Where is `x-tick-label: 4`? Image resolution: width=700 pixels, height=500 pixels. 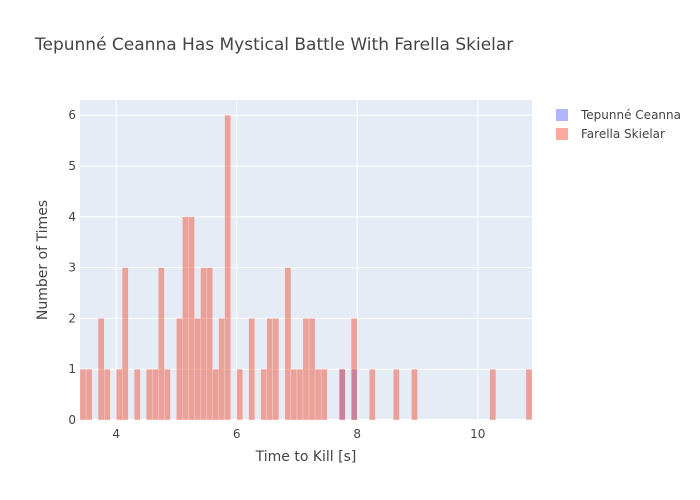
x-tick-label: 4 is located at coordinates (116, 434).